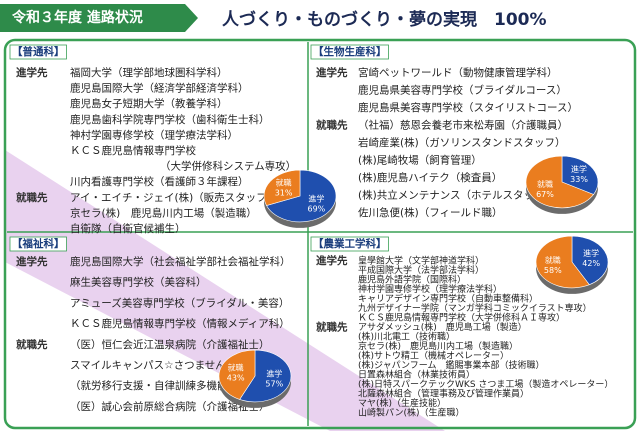 The height and width of the screenshot is (431, 640). Describe the element at coordinates (458, 72) in the screenshot. I see `list-item: 宮崎ペットワールド（動物健康管理学科）` at that location.